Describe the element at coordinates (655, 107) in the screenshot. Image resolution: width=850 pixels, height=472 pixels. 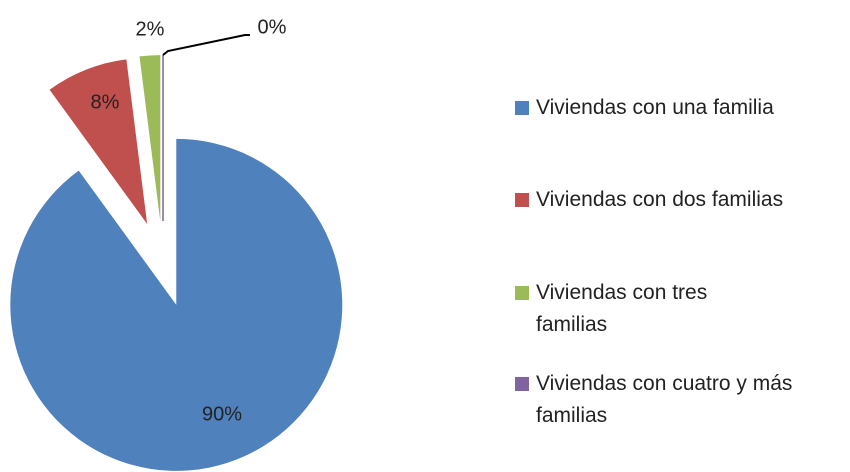
I see `legend-label: Viviendas con una familia` at that location.